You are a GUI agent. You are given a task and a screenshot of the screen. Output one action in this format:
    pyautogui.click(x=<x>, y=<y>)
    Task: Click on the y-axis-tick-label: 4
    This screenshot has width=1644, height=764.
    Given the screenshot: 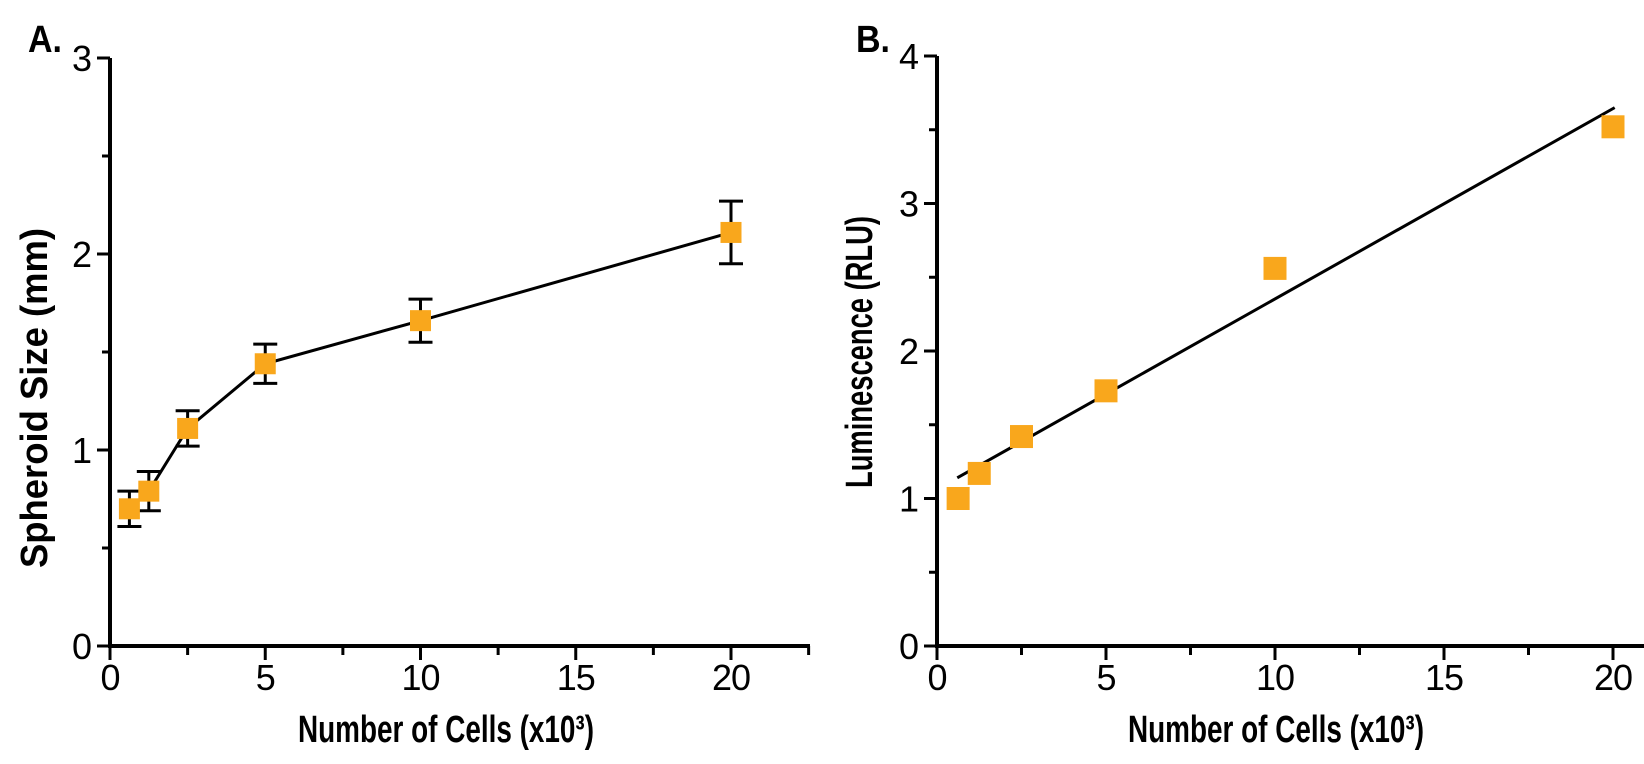 What is the action you would take?
    pyautogui.click(x=908, y=56)
    